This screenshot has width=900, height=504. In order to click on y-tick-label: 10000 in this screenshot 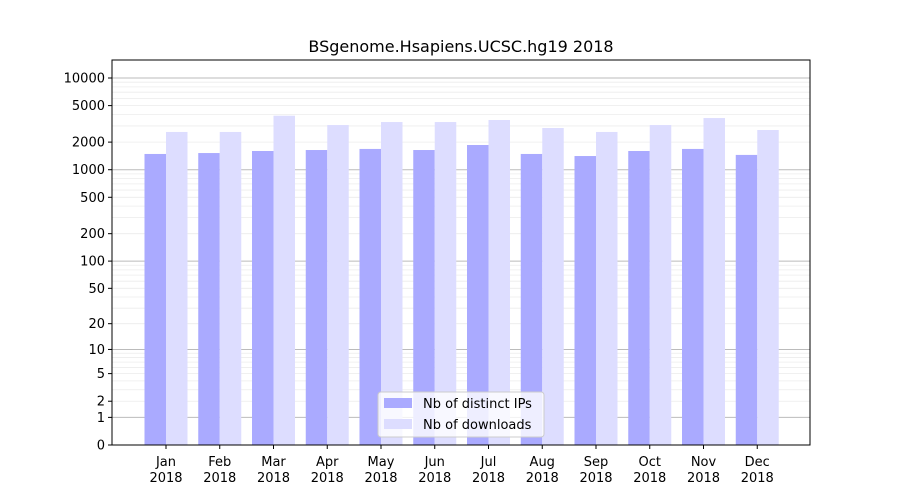, I will do `click(84, 78)`.